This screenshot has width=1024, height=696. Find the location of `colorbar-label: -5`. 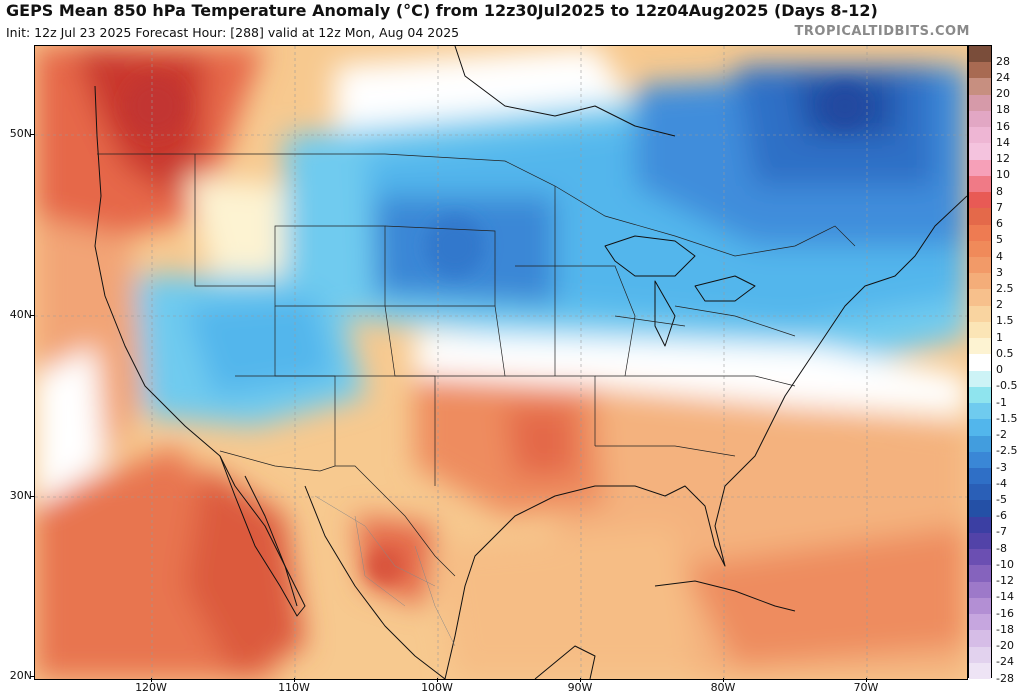

colorbar-label: -5 is located at coordinates (1001, 499).